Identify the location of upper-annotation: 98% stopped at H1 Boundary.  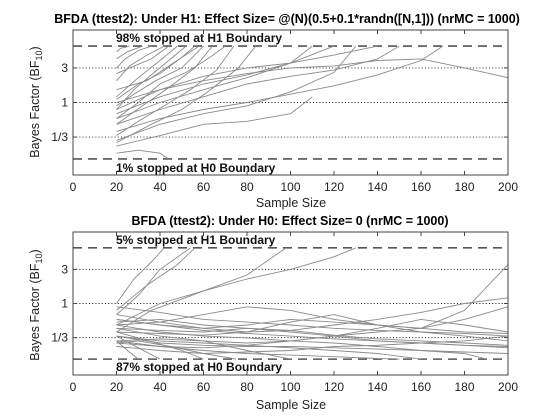
(199, 38).